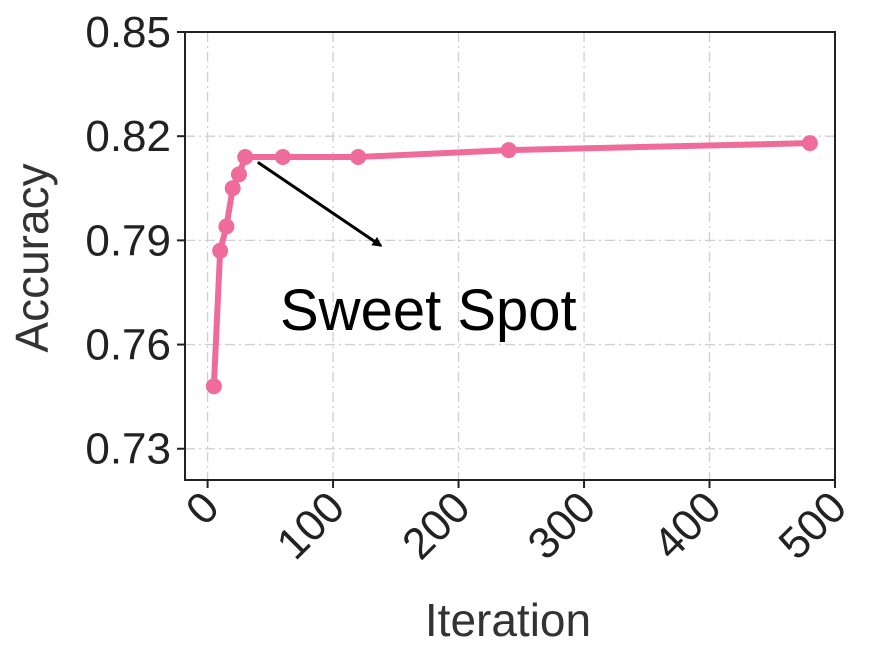  Describe the element at coordinates (32, 257) in the screenshot. I see `y-axis-title: Accuracy` at that location.